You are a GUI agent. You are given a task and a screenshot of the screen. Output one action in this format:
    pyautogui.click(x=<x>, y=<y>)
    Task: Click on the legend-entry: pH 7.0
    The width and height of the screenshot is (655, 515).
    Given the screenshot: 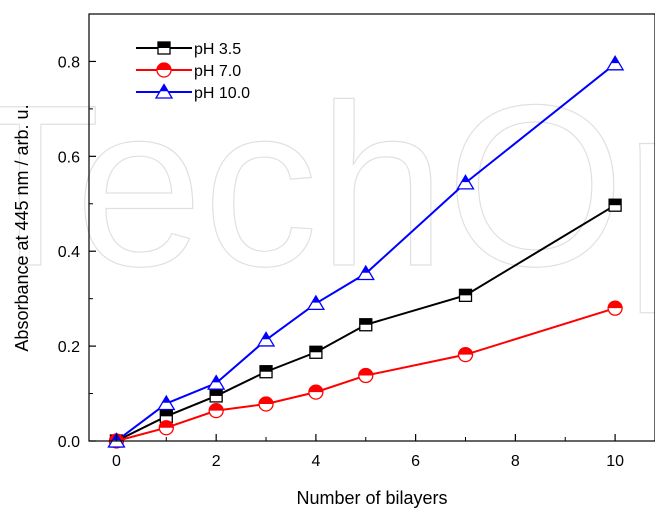 What is the action you would take?
    pyautogui.click(x=188, y=71)
    